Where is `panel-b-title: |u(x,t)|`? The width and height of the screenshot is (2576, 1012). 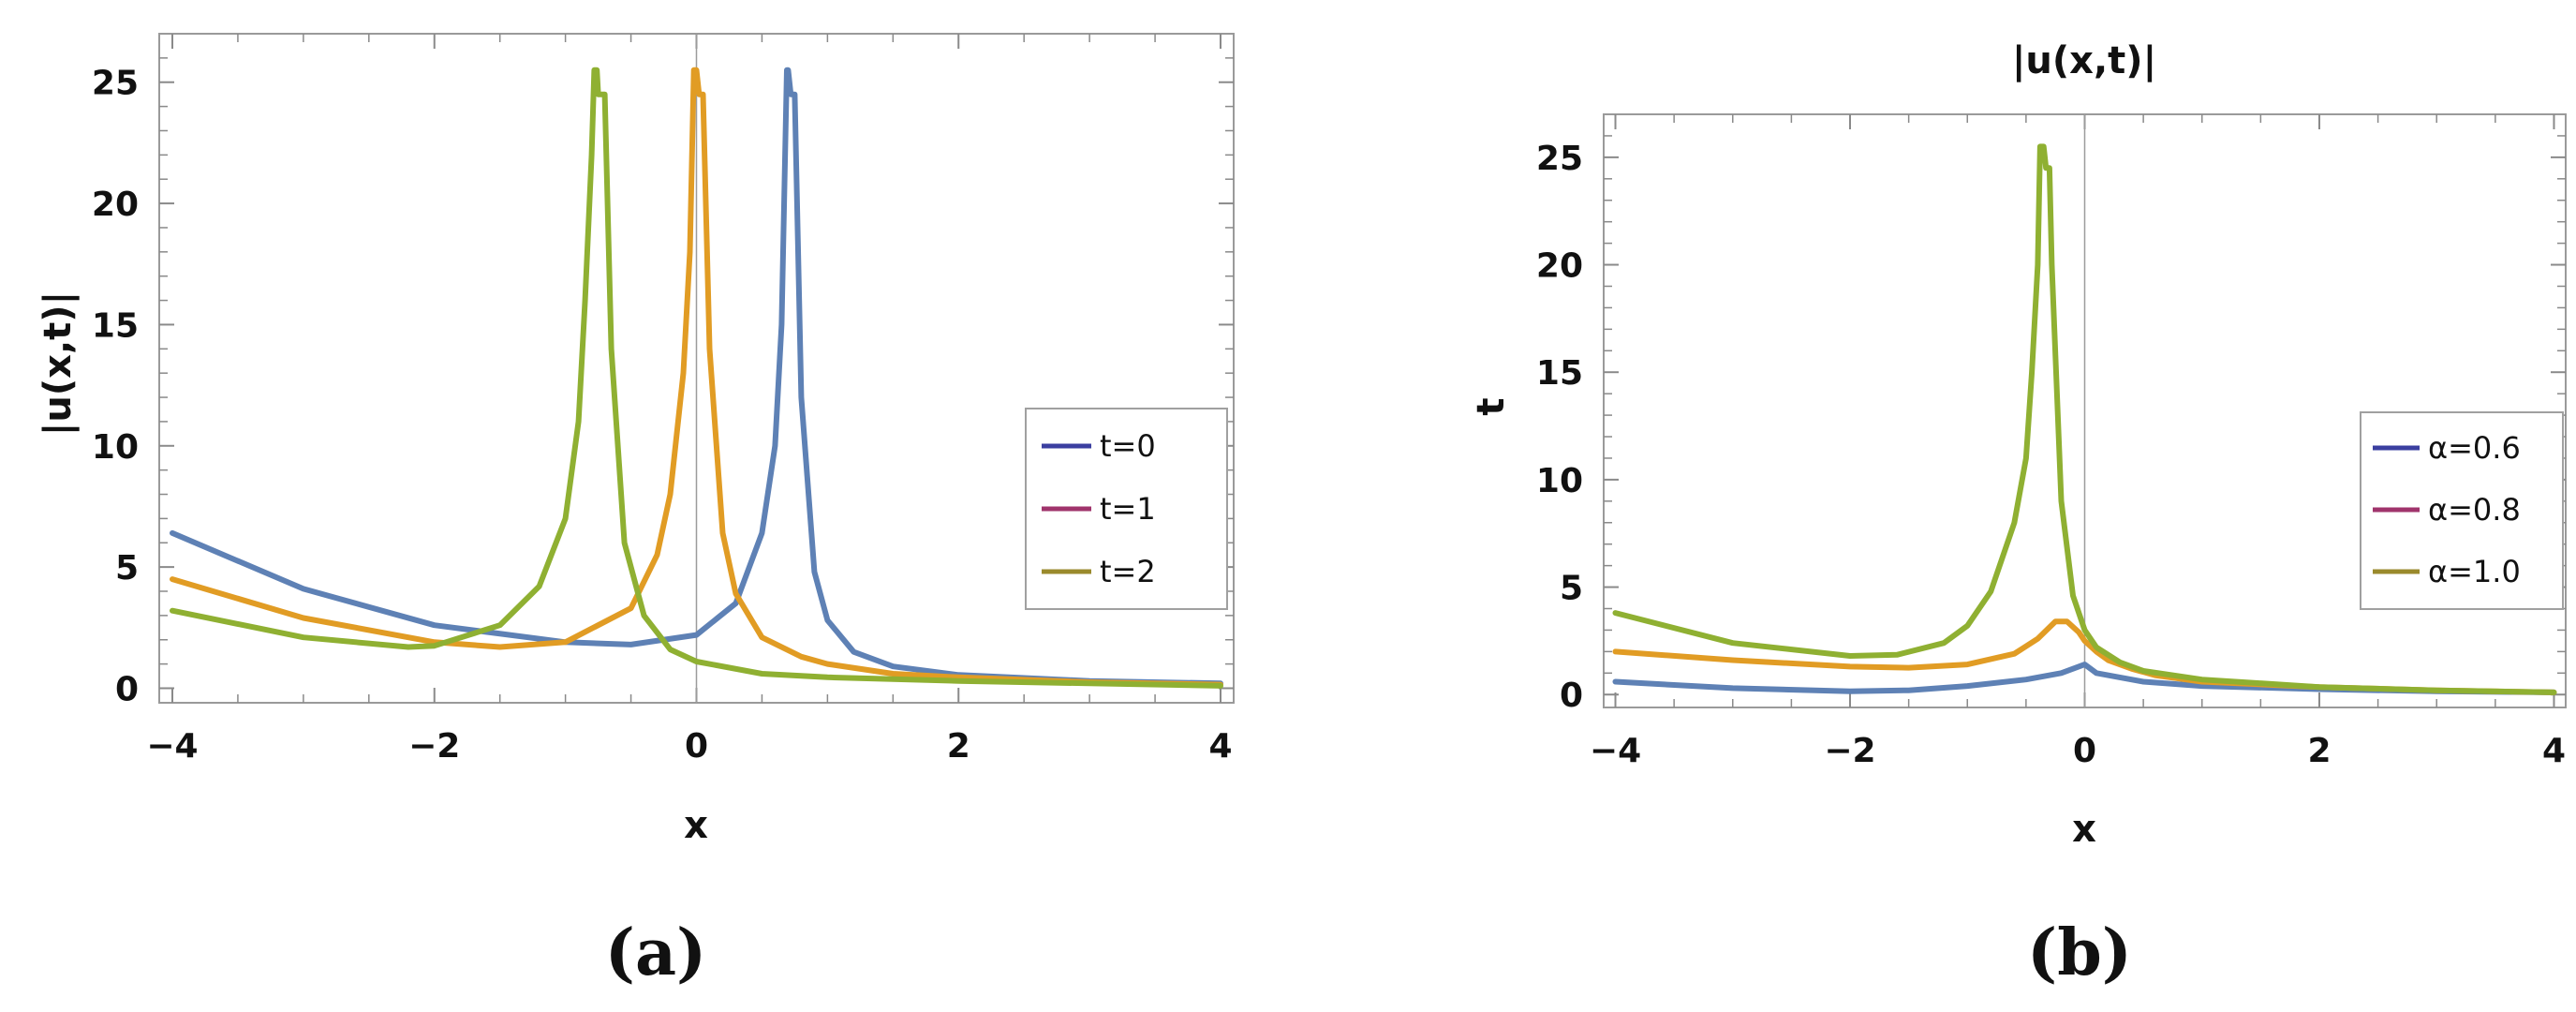 panel-b-title: |u(x,t)| is located at coordinates (2084, 61).